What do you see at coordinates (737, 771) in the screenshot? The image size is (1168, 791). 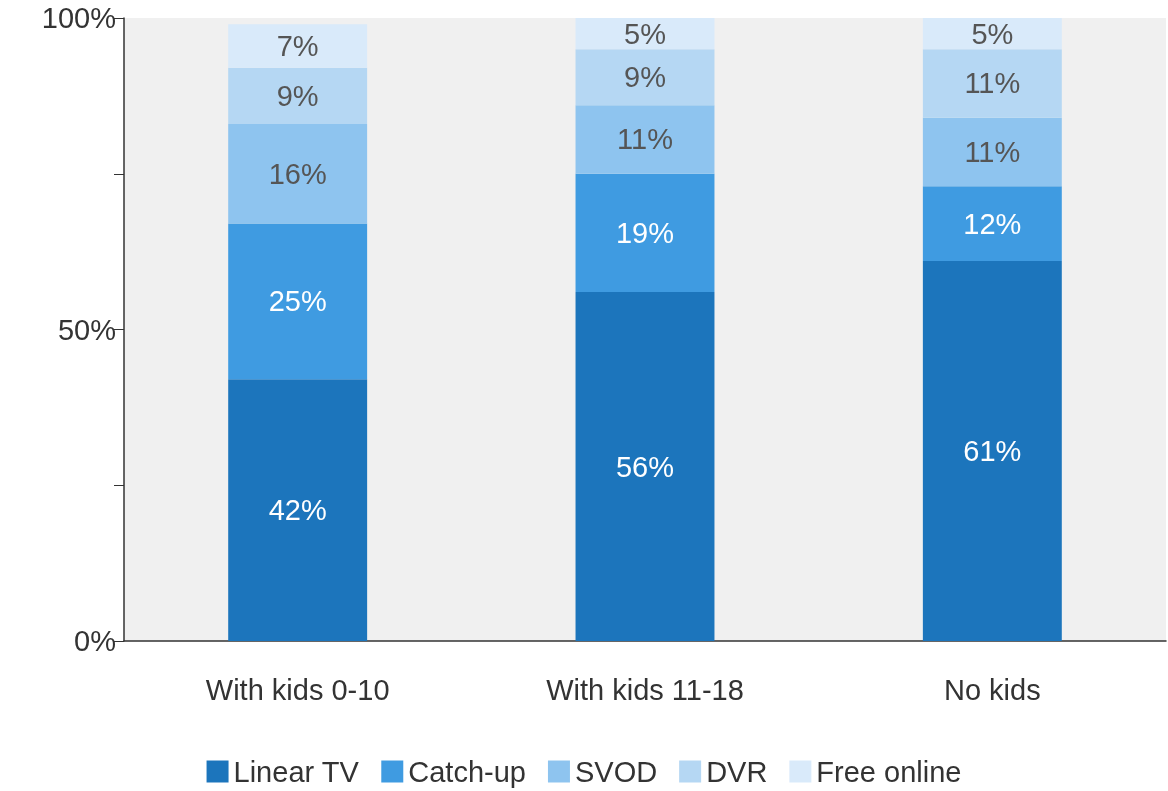 I see `legend-label: DVR` at bounding box center [737, 771].